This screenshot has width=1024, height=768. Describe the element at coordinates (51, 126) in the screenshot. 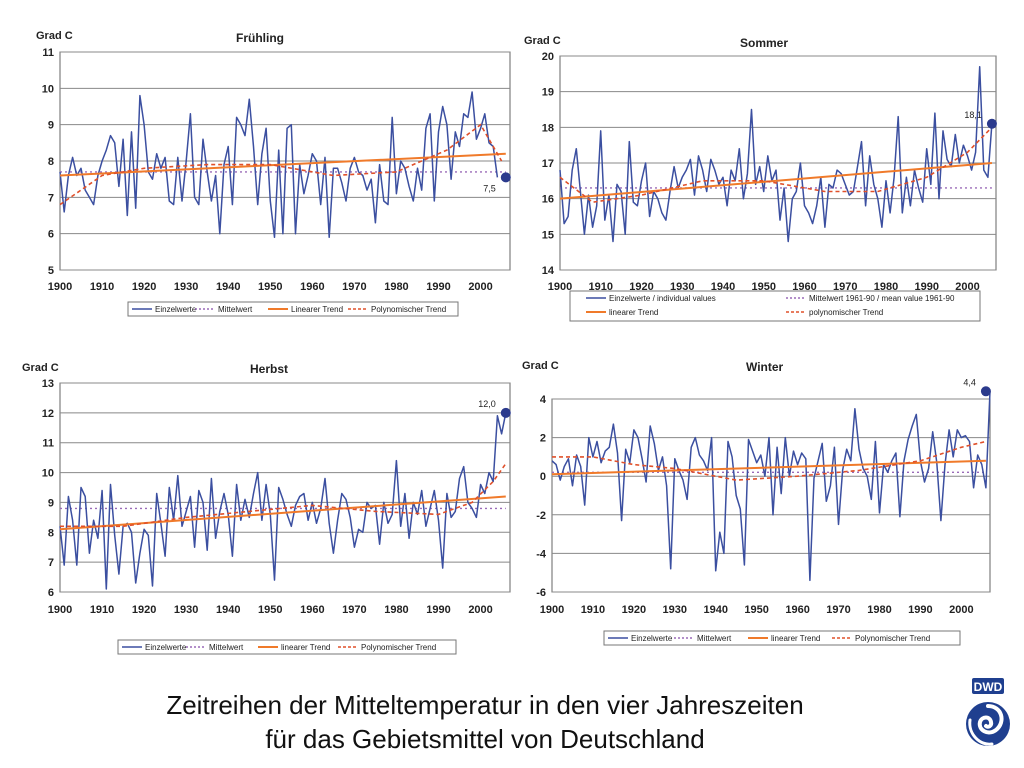

I see `y-tick-label: 9` at that location.